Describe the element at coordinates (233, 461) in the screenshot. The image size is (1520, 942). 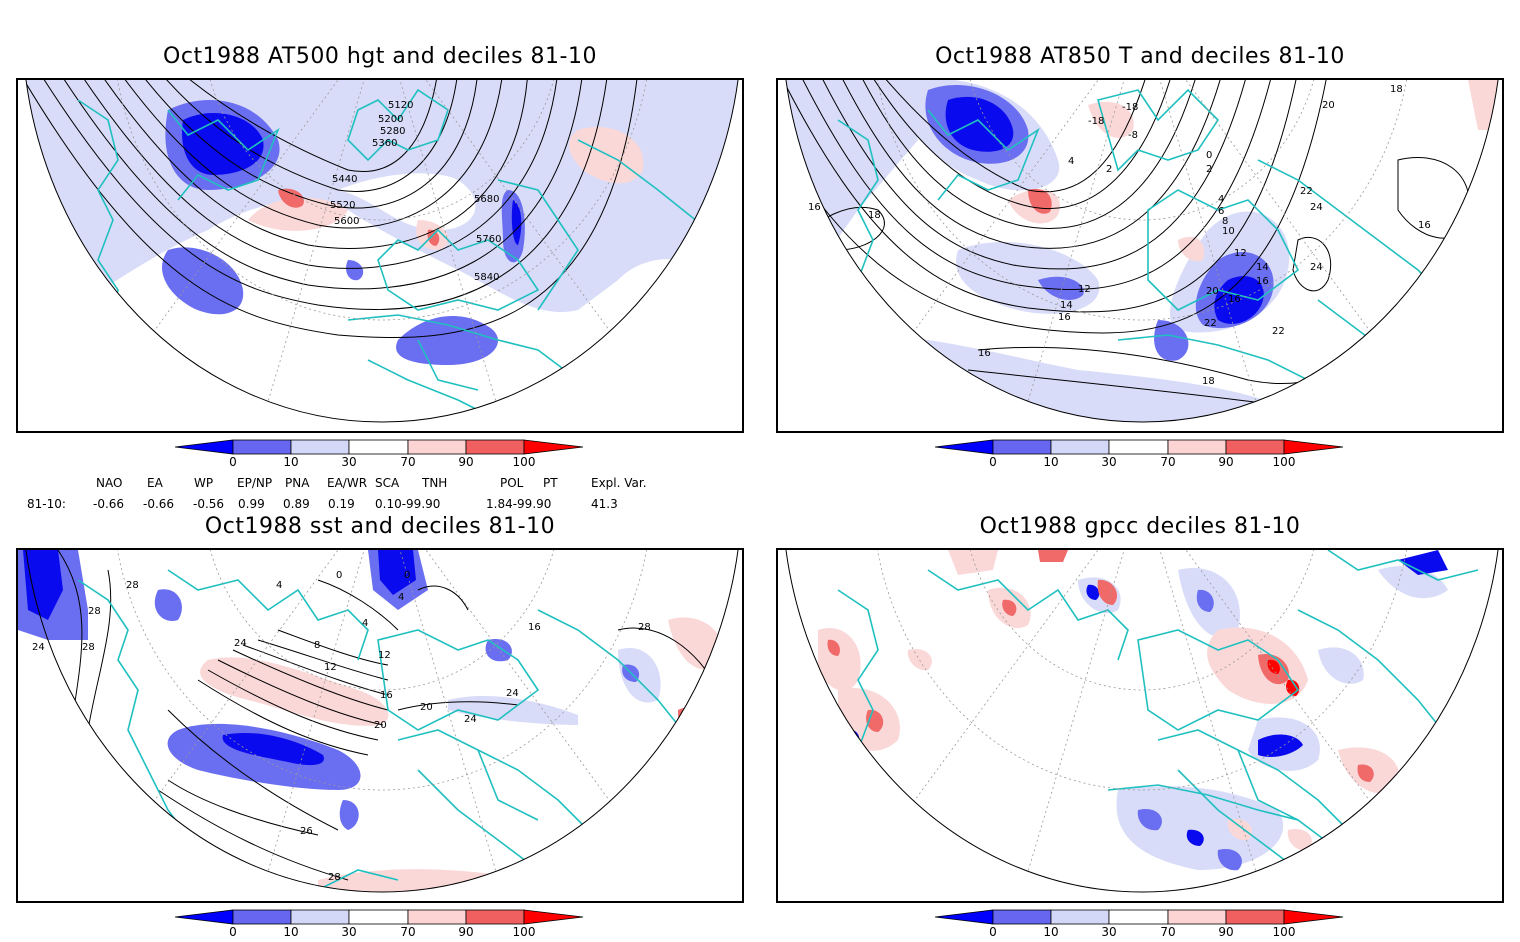
I see `colorbar-tick-label: 0` at that location.